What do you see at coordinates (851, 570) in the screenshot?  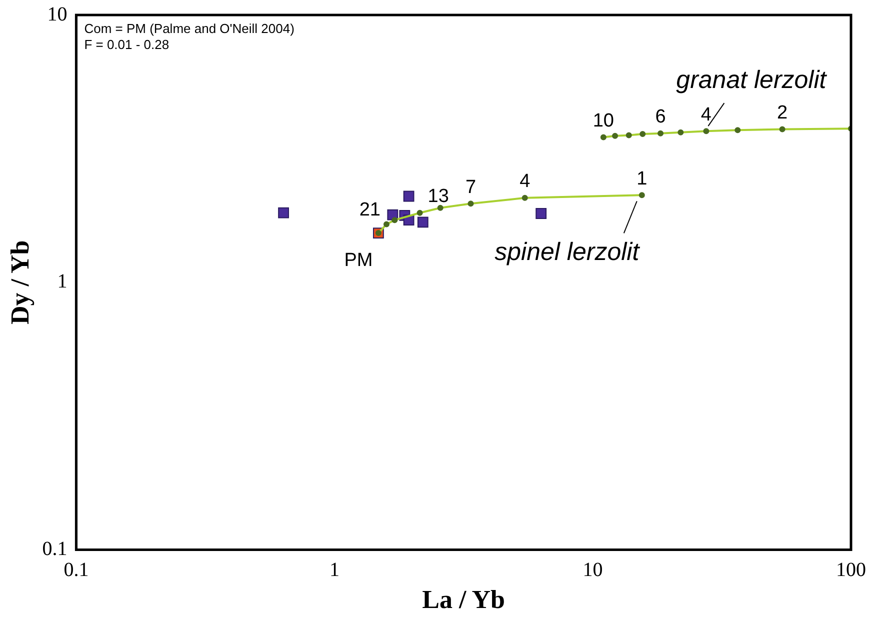 I see `x-tick-label: 100` at bounding box center [851, 570].